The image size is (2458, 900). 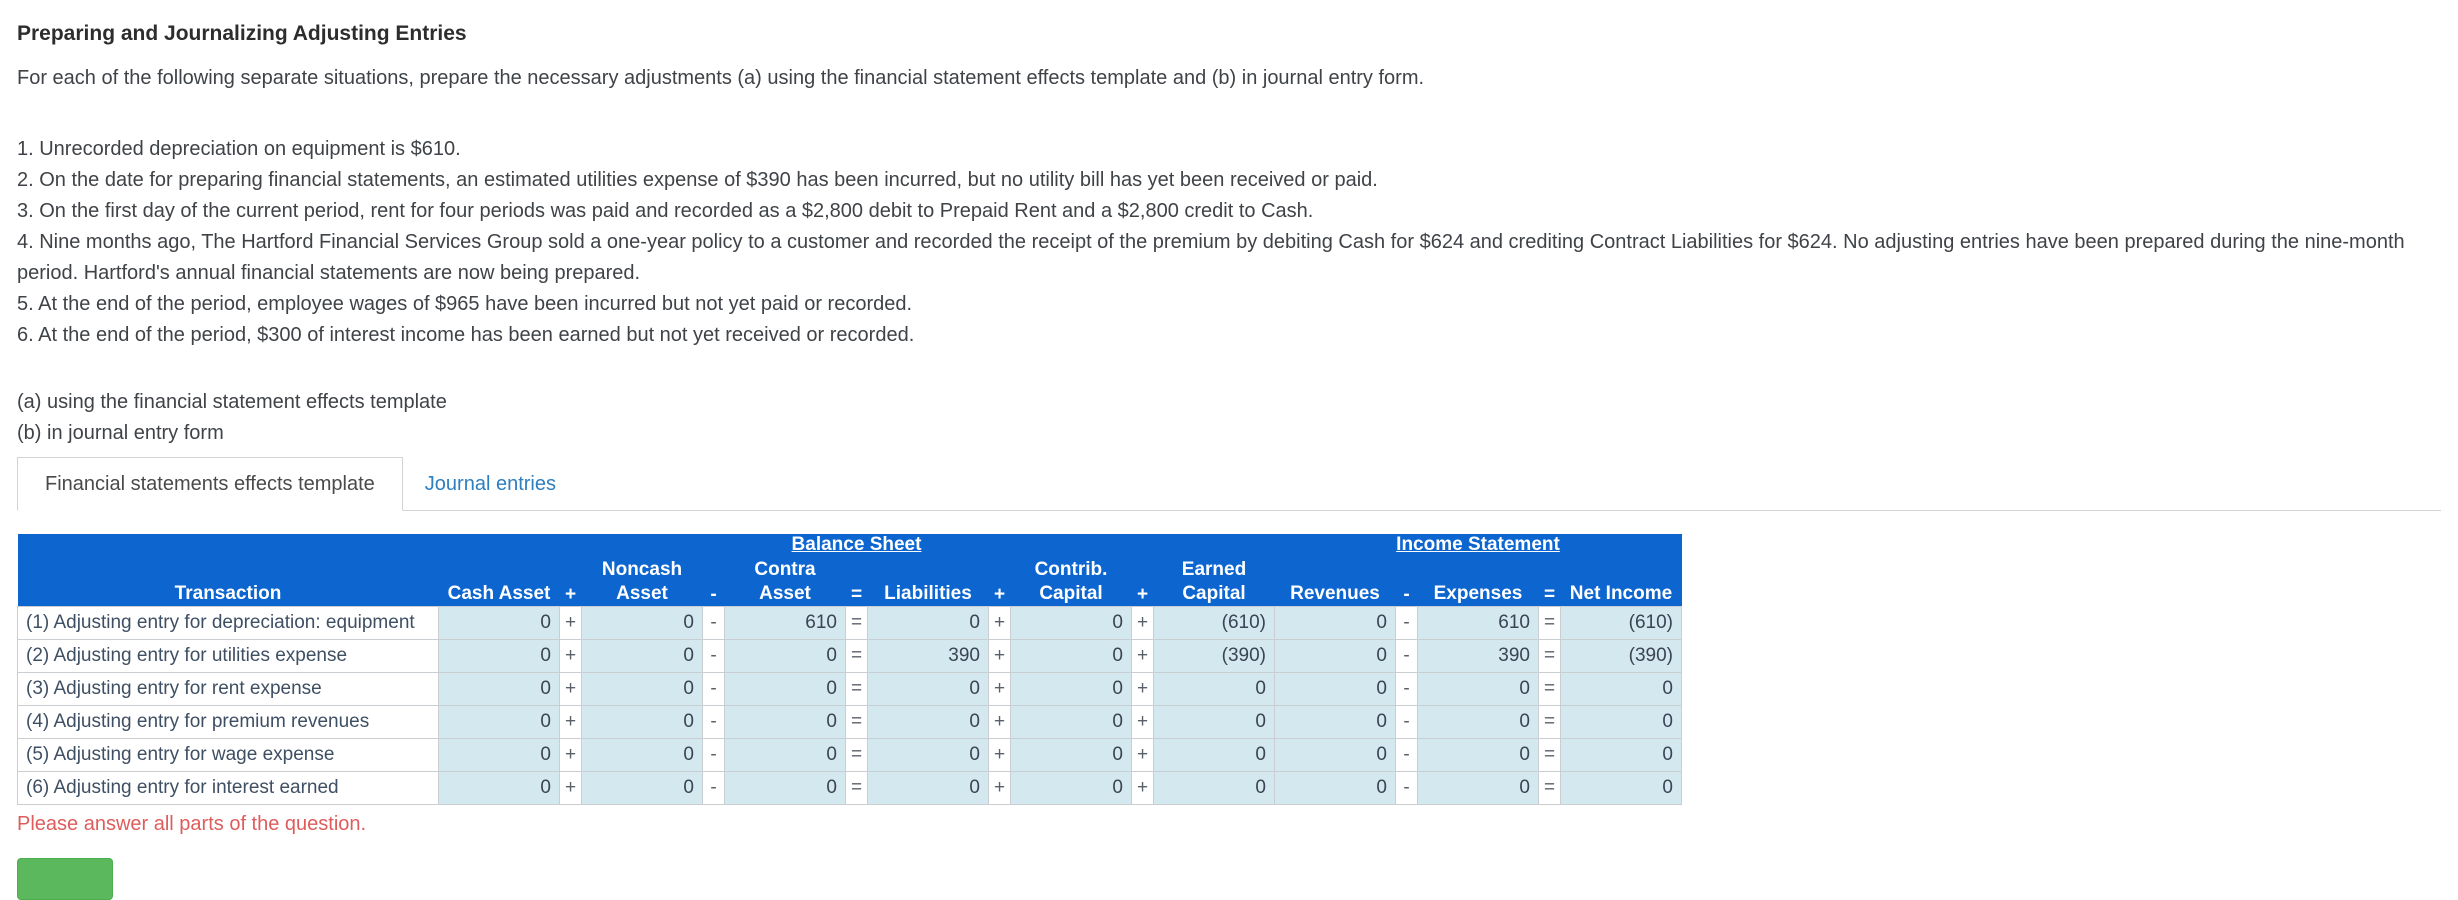 I want to click on expenses-cell: 610, so click(x=1478, y=623).